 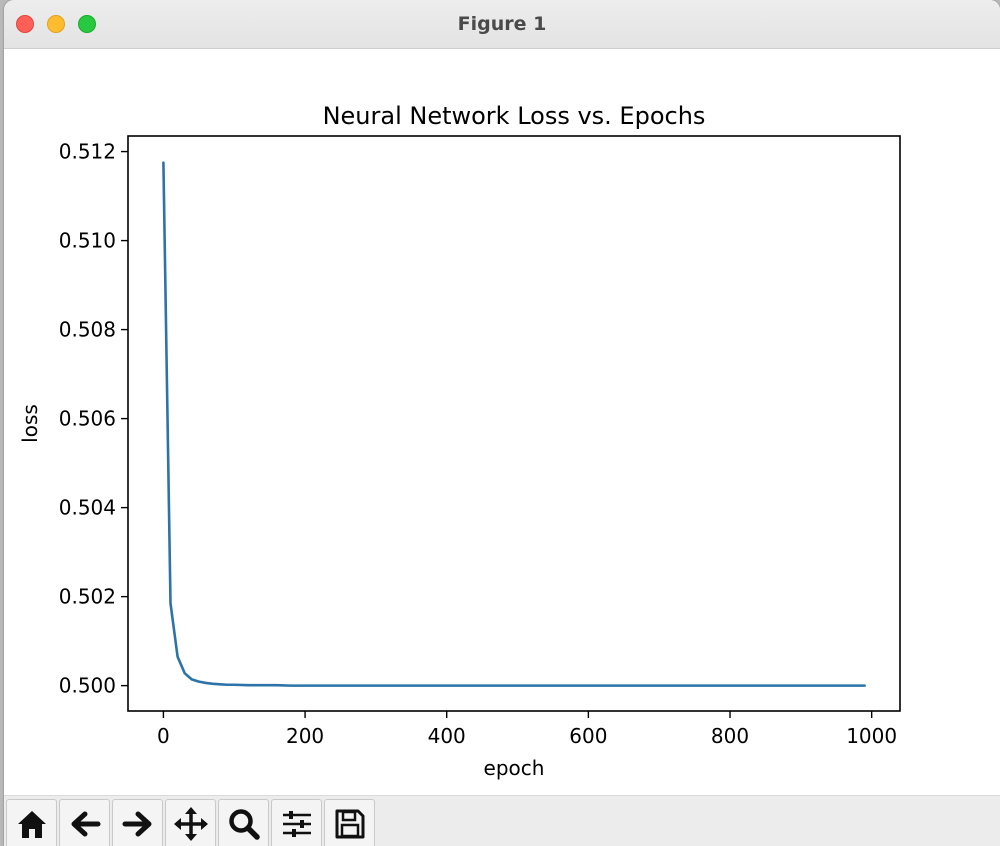 What do you see at coordinates (305, 736) in the screenshot?
I see `x-tick-label: 200` at bounding box center [305, 736].